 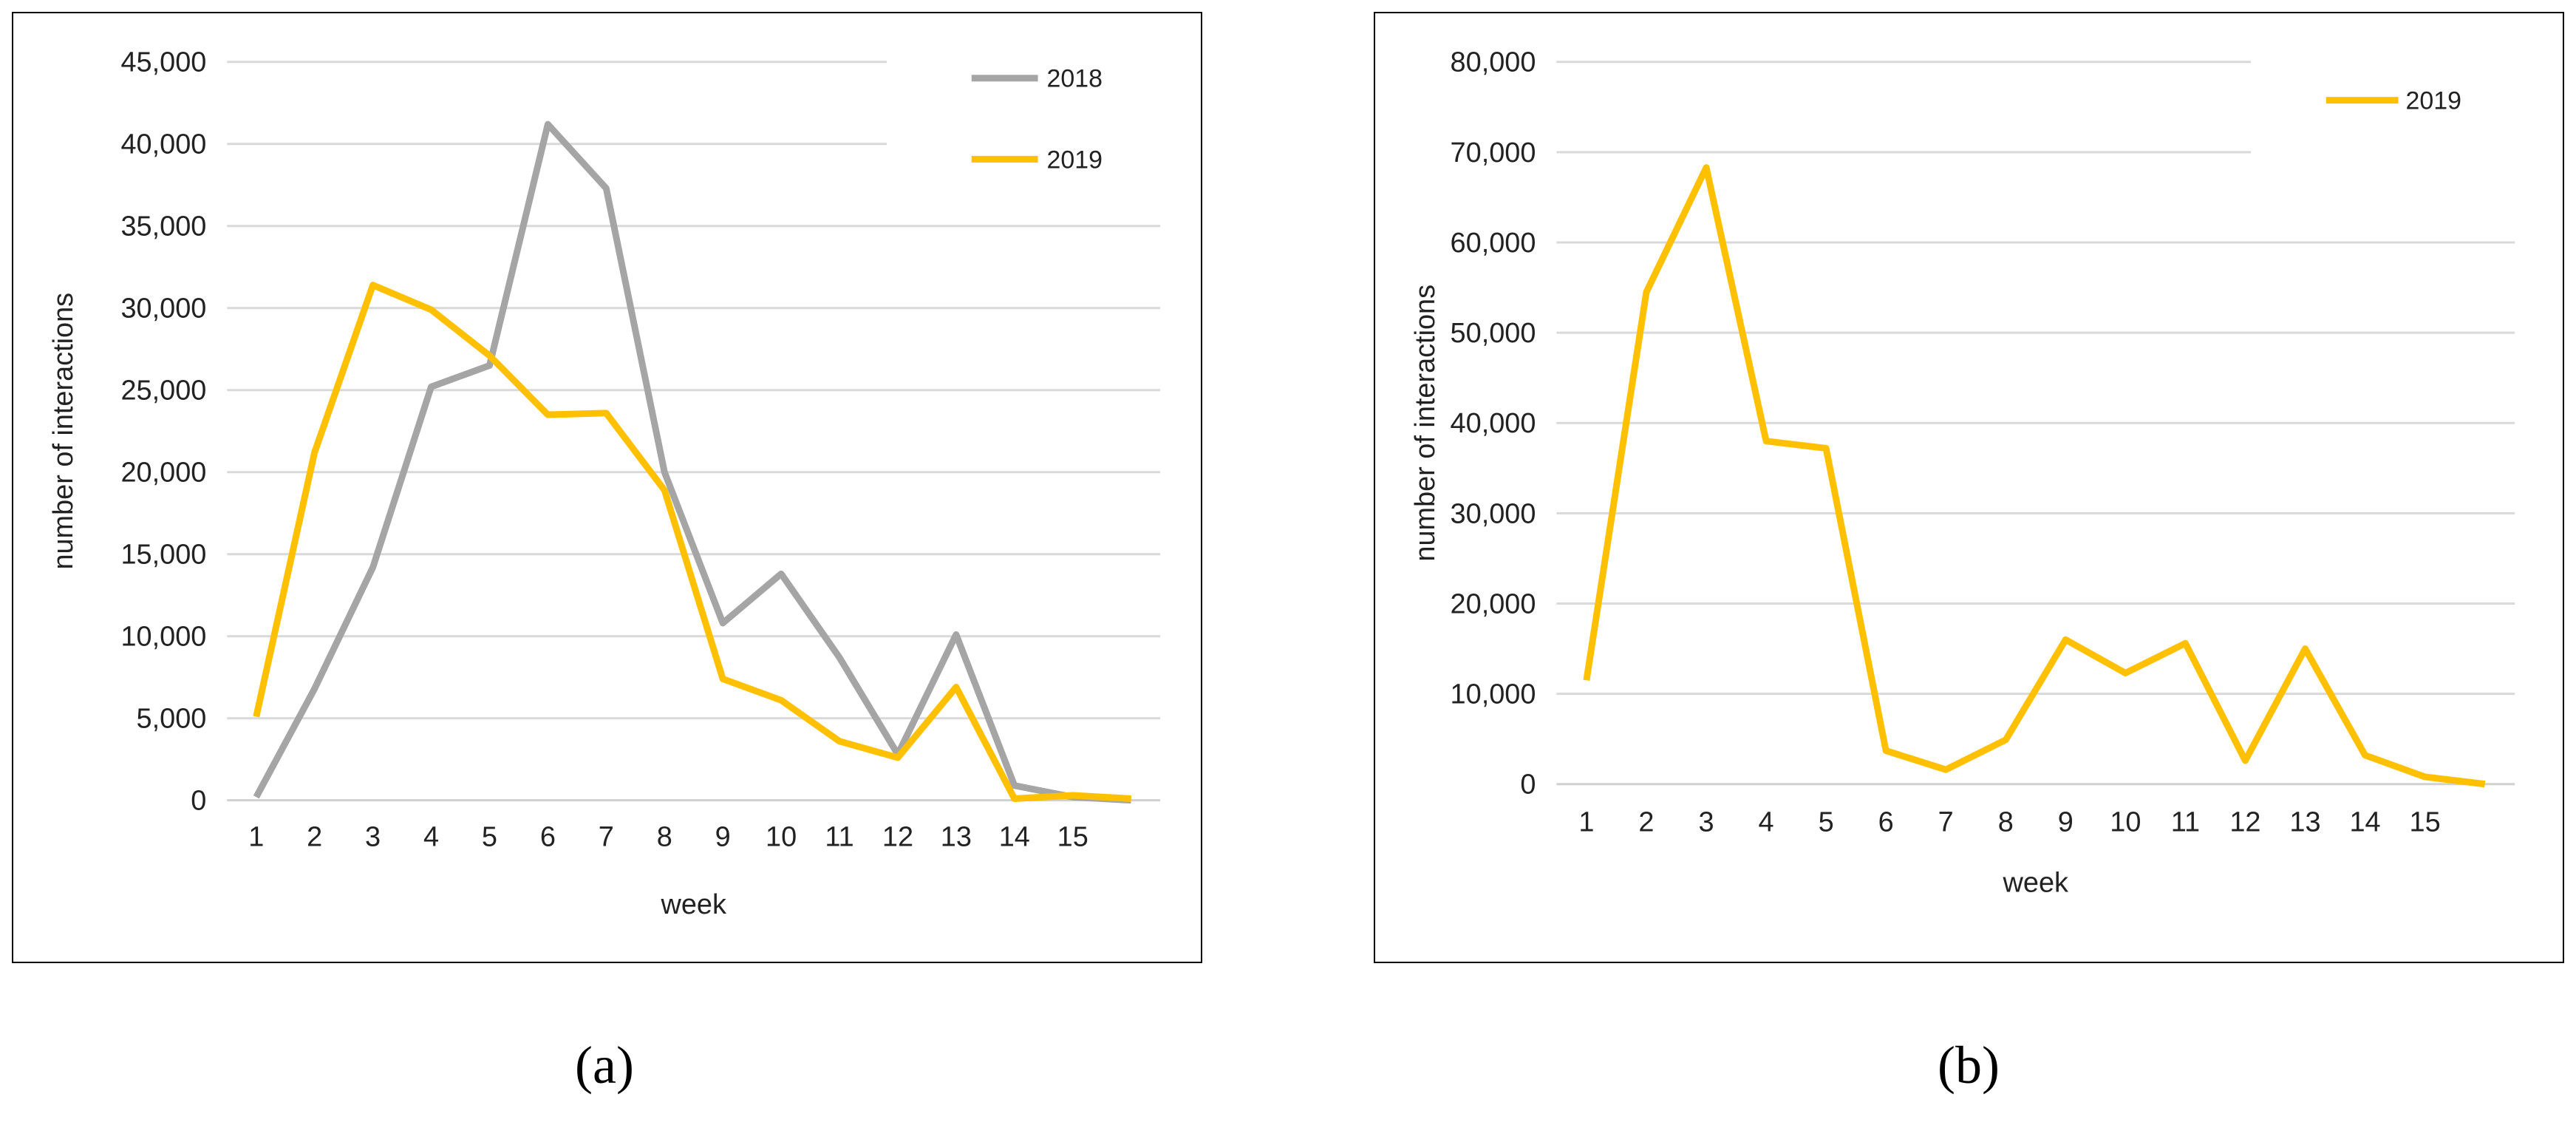 What do you see at coordinates (1075, 160) in the screenshot?
I see `chart-a-legend-label-2019: 2019` at bounding box center [1075, 160].